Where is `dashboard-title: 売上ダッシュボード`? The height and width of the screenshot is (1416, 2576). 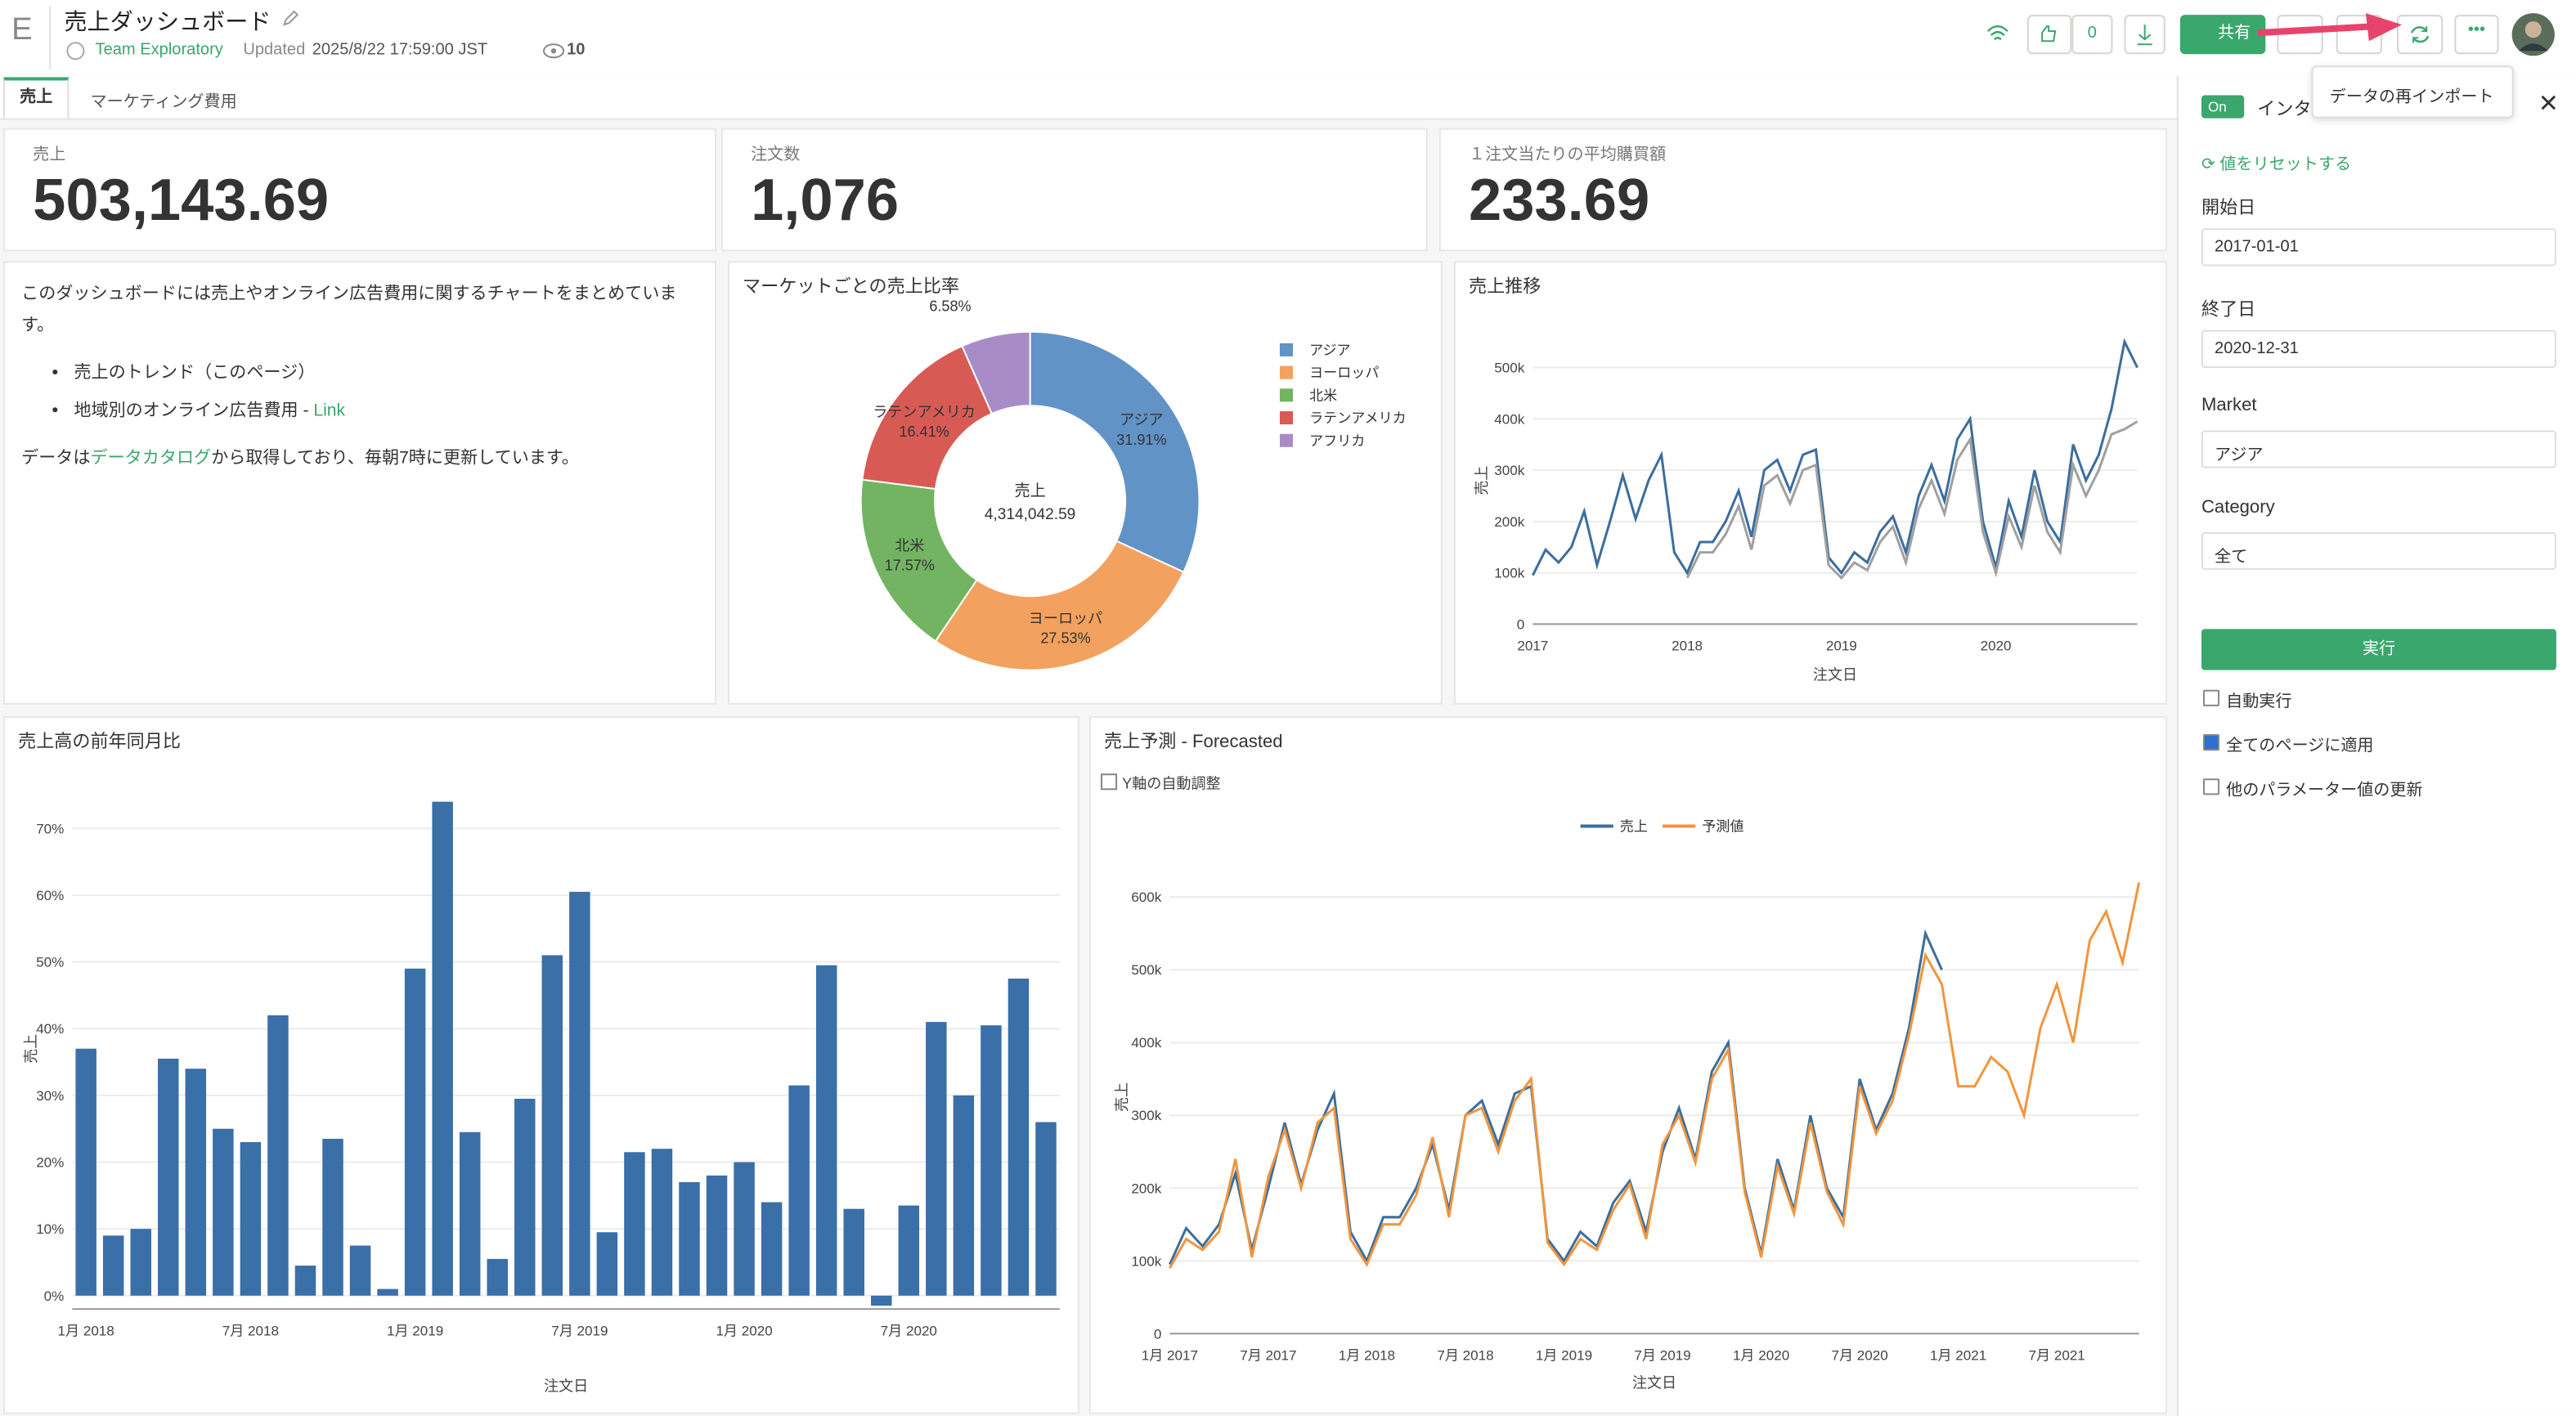 dashboard-title: 売上ダッシュボード is located at coordinates (168, 21).